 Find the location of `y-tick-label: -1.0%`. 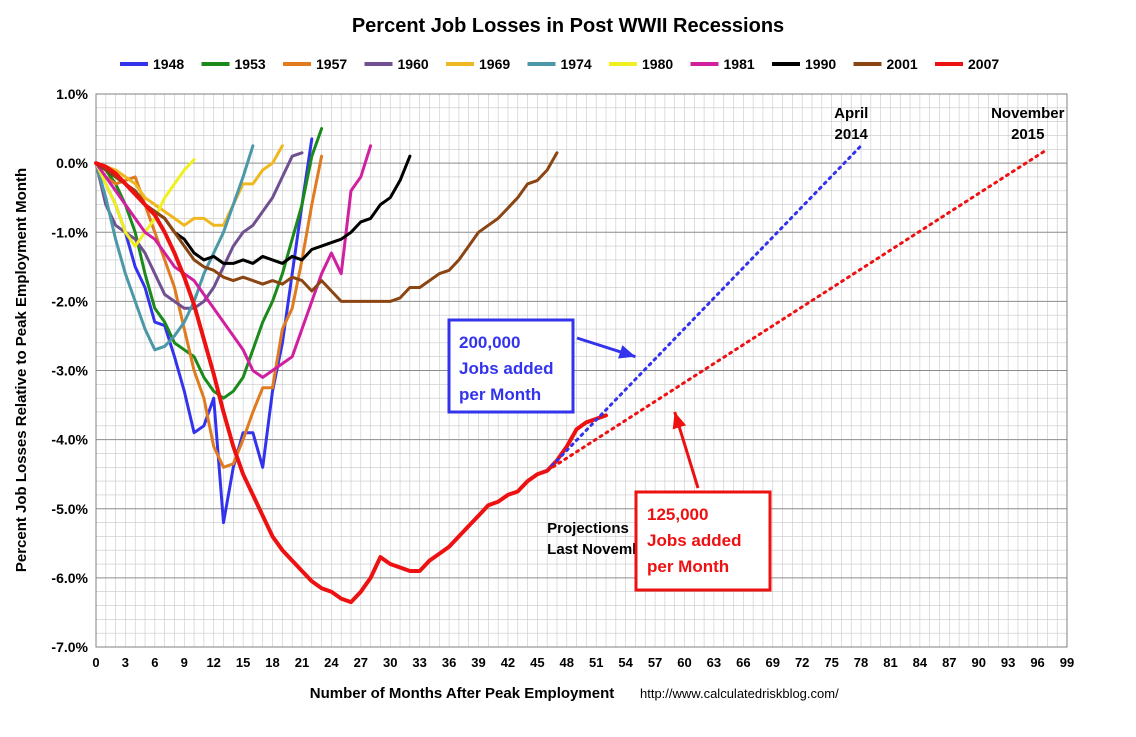

y-tick-label: -1.0% is located at coordinates (69, 232).